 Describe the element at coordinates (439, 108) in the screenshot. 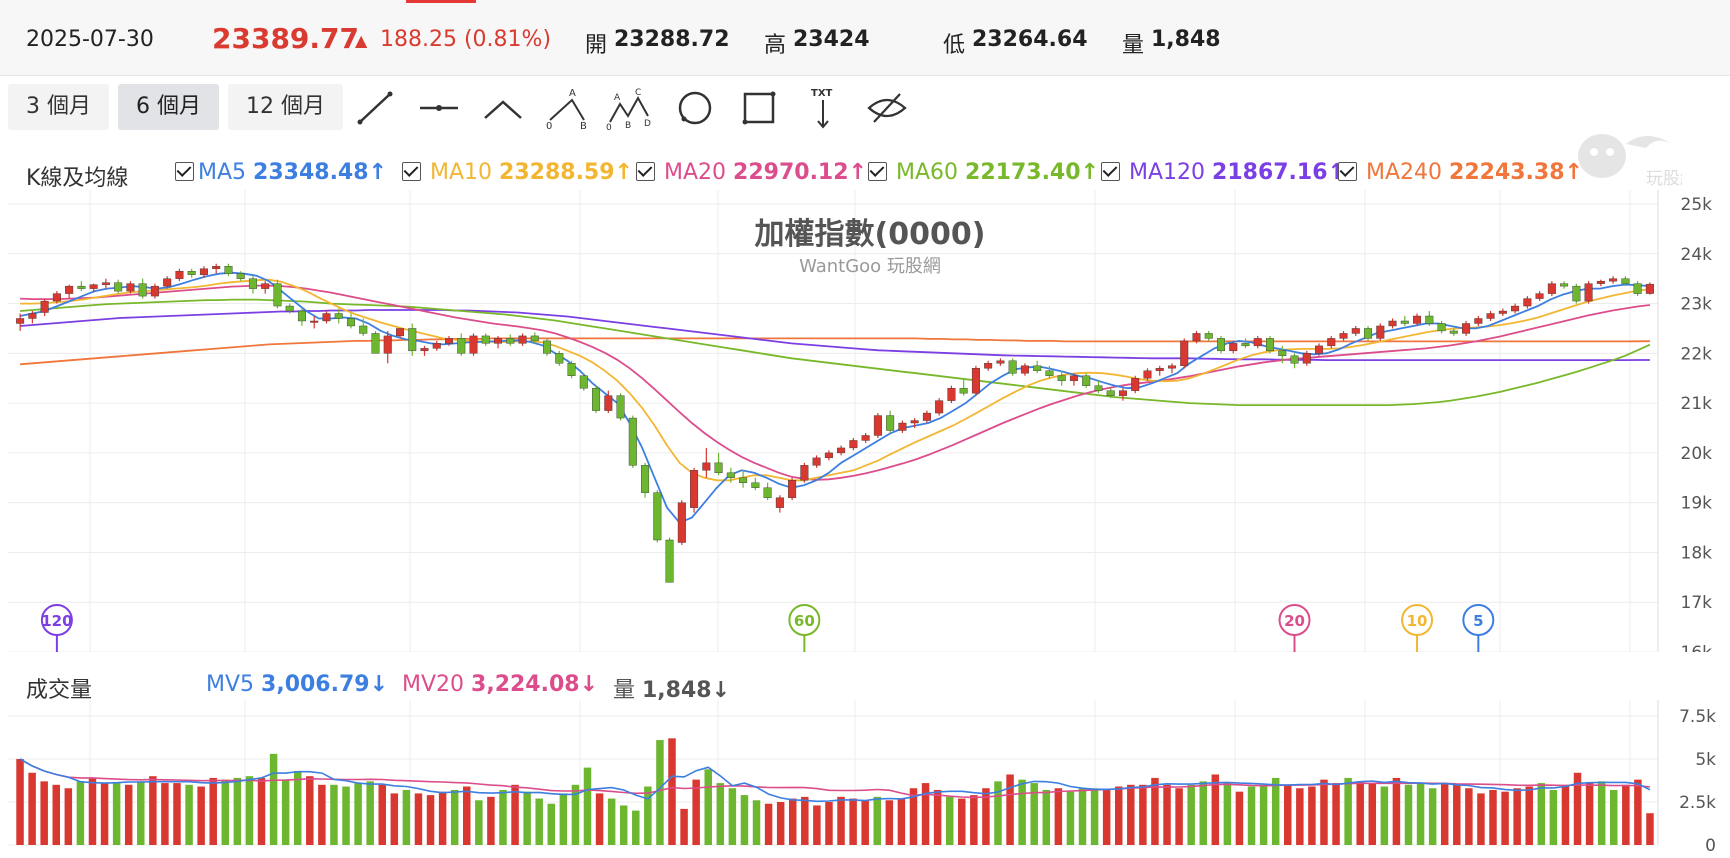

I see `horizontal-line-icon` at that location.